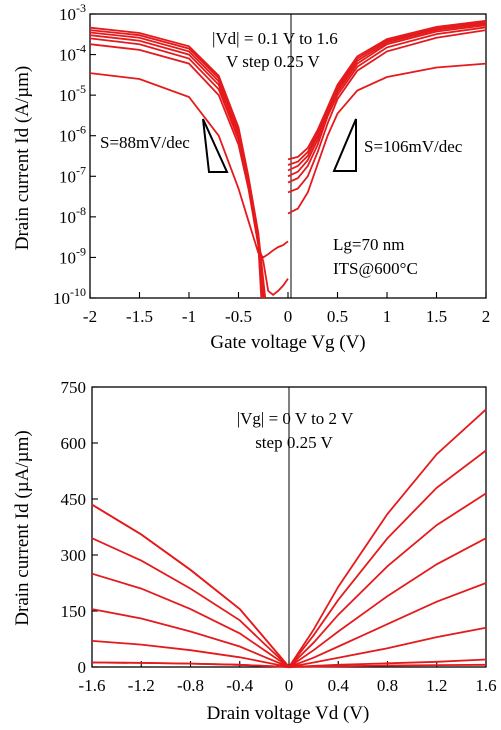 The height and width of the screenshot is (730, 501). I want to click on output-x-tick-label: 1.6, so click(485, 685).